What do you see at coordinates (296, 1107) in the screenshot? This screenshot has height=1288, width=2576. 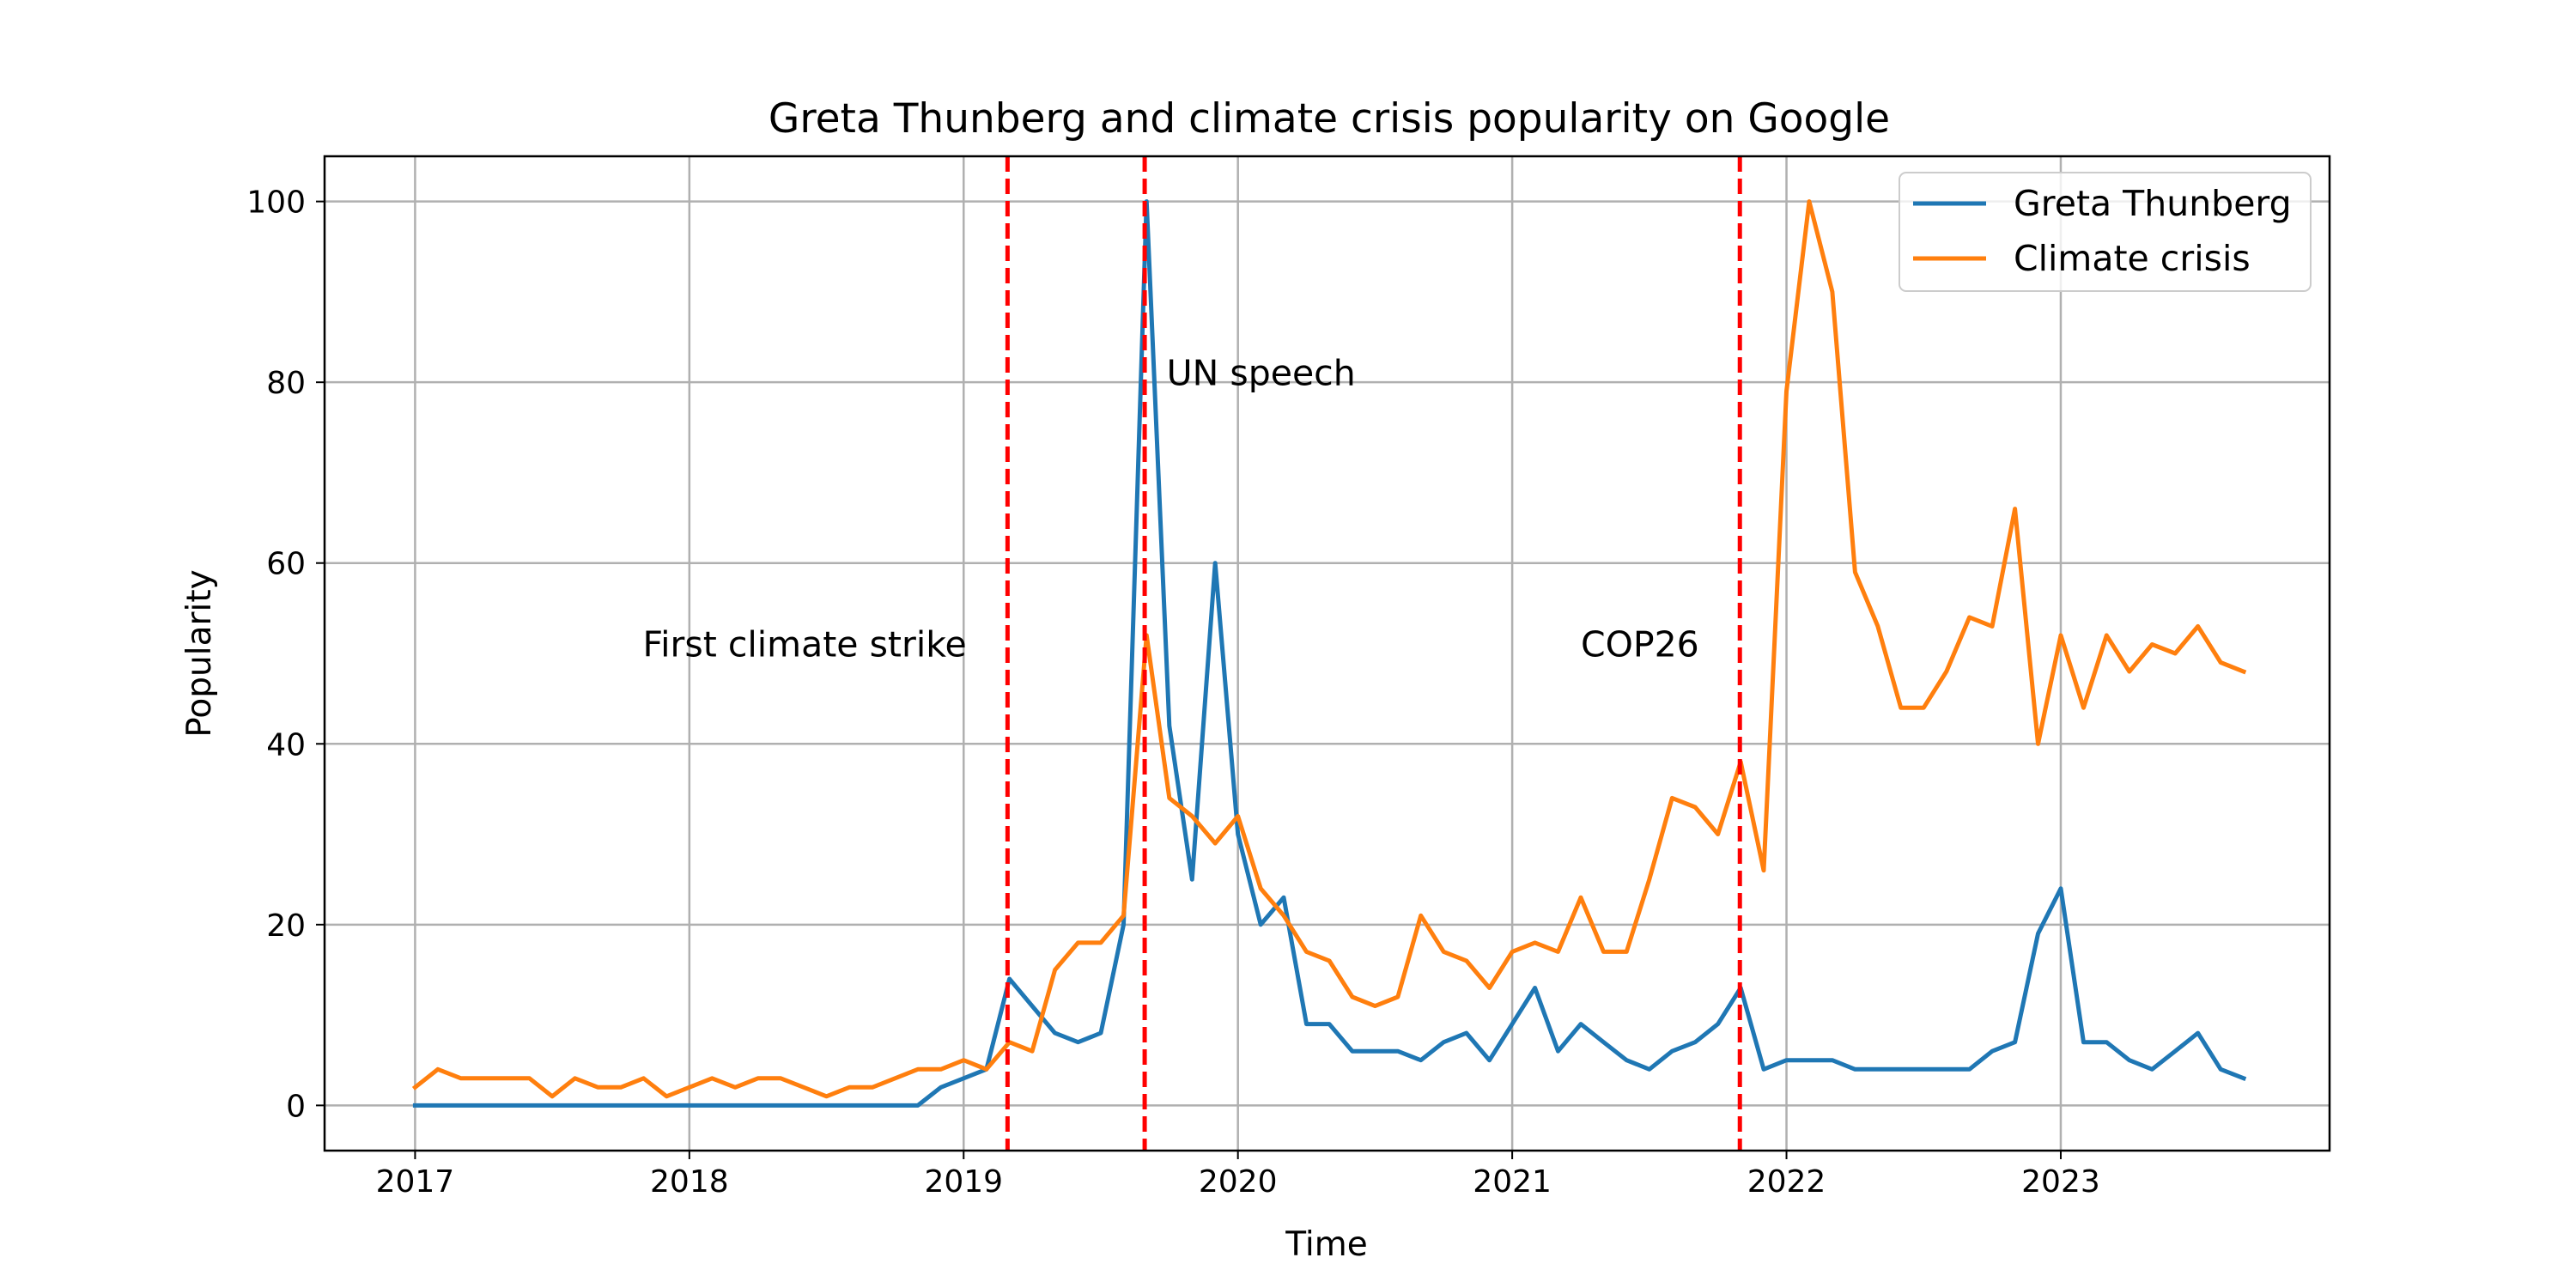 I see `y-tick-label: 0` at bounding box center [296, 1107].